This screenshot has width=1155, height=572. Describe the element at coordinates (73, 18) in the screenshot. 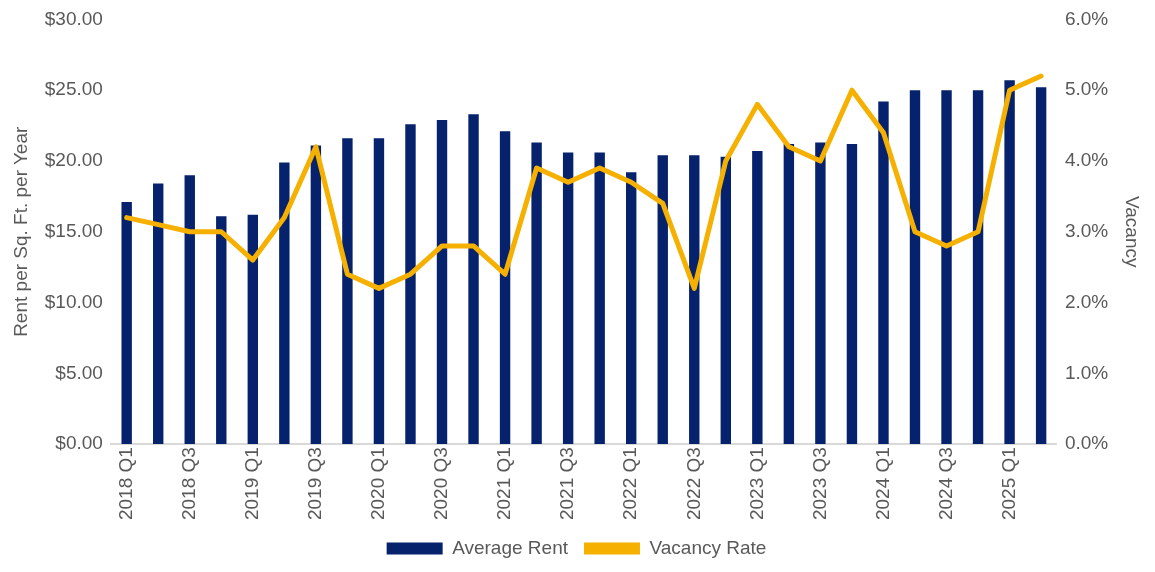

I see `y-tick-label: $30.00` at that location.